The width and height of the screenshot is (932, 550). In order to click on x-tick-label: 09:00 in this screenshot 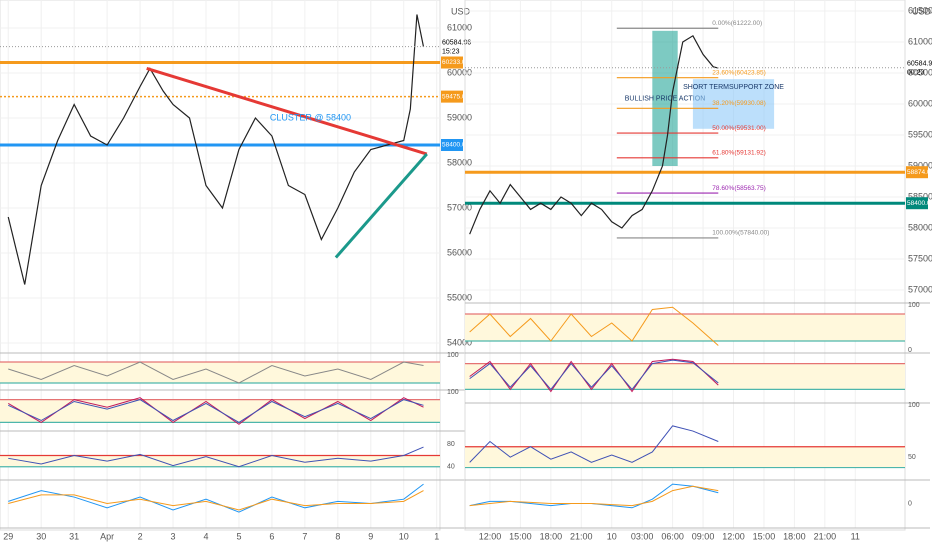, I will do `click(703, 536)`.